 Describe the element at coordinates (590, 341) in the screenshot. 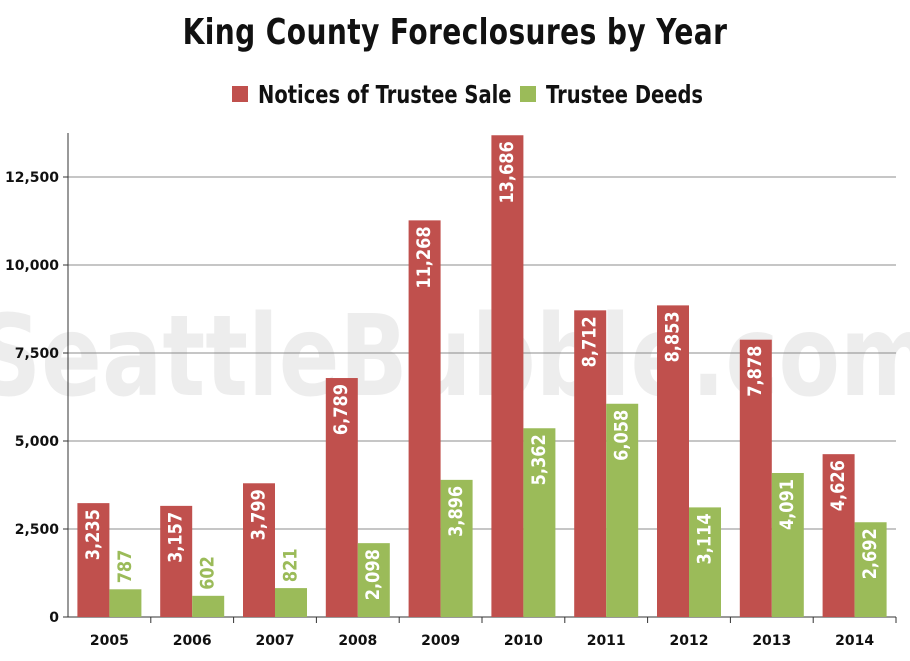

I see `data-label: 8,712` at that location.